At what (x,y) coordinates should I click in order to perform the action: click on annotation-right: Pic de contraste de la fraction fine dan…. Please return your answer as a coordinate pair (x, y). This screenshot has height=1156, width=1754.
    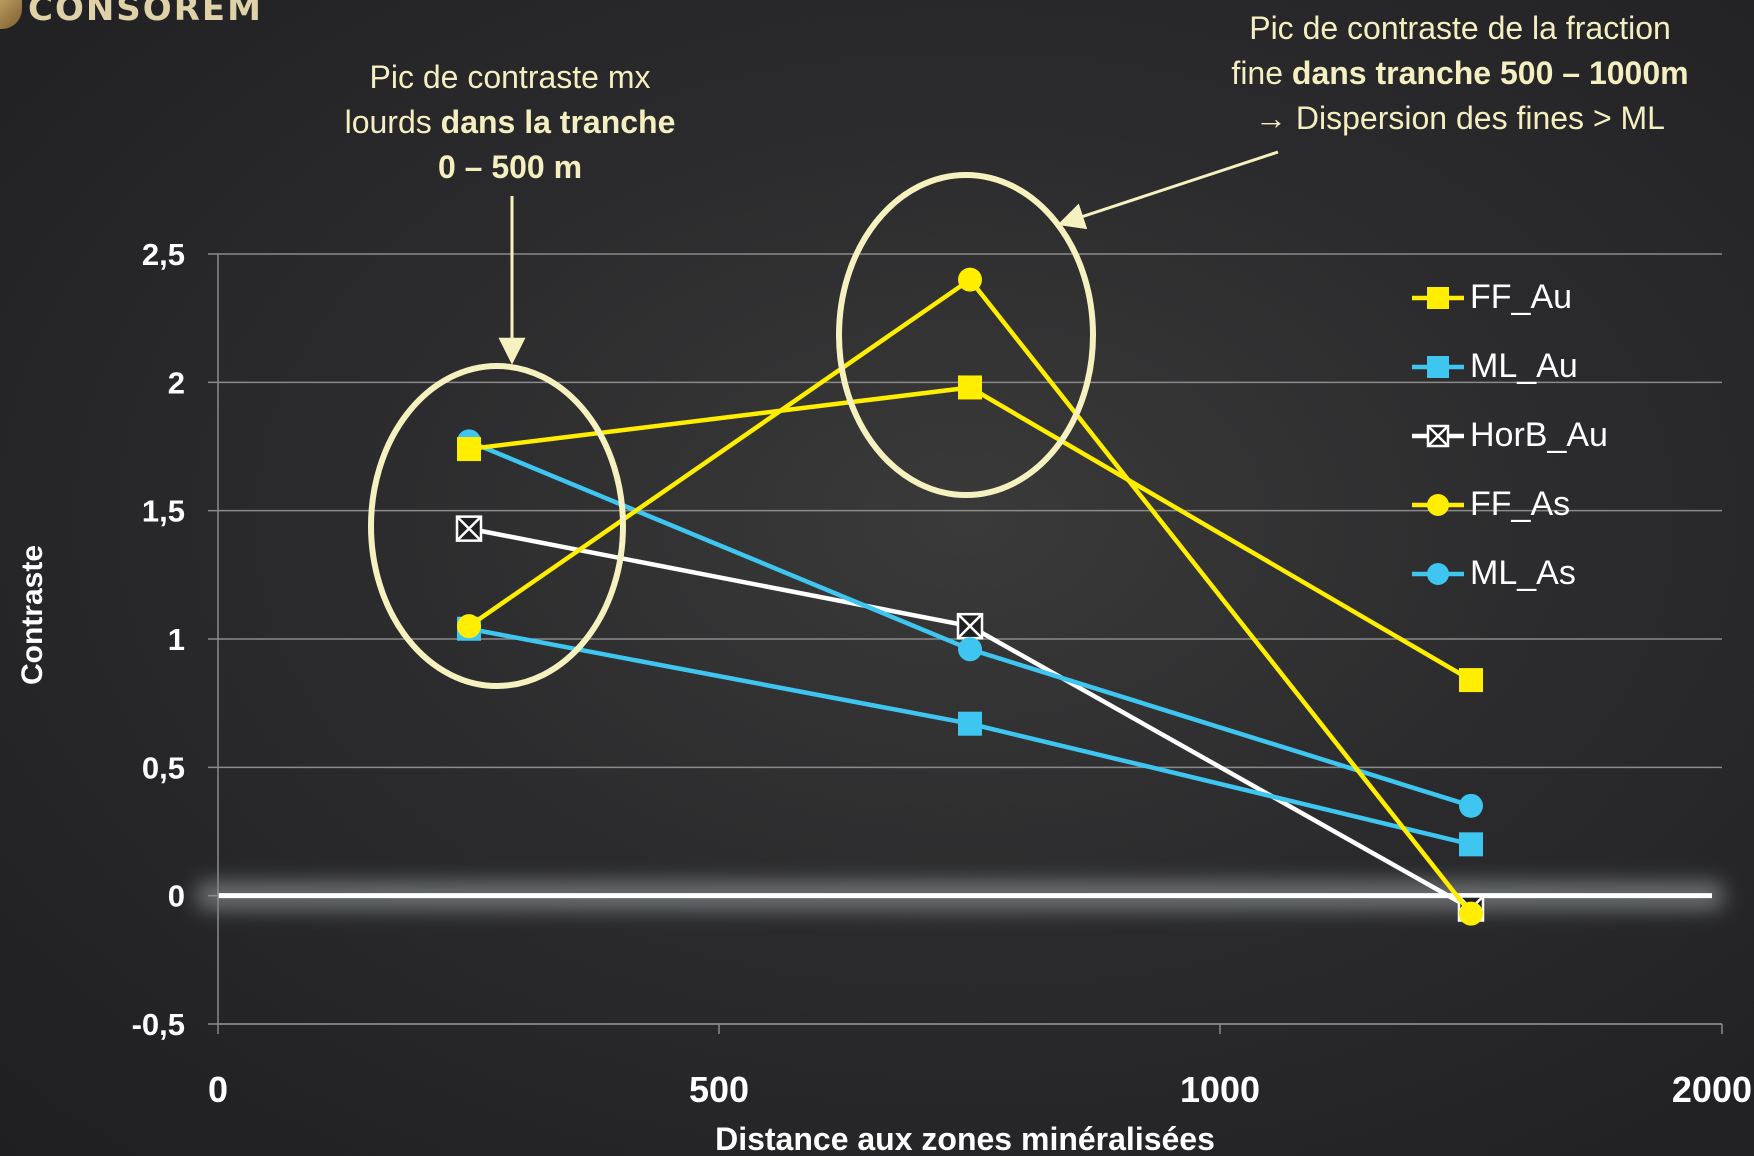
    Looking at the image, I should click on (1457, 73).